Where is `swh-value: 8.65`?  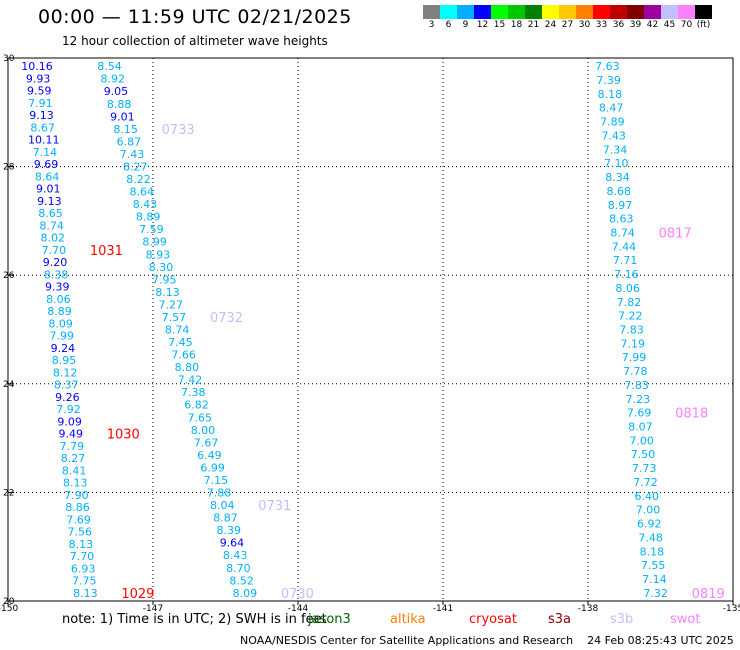 swh-value: 8.65 is located at coordinates (50, 213).